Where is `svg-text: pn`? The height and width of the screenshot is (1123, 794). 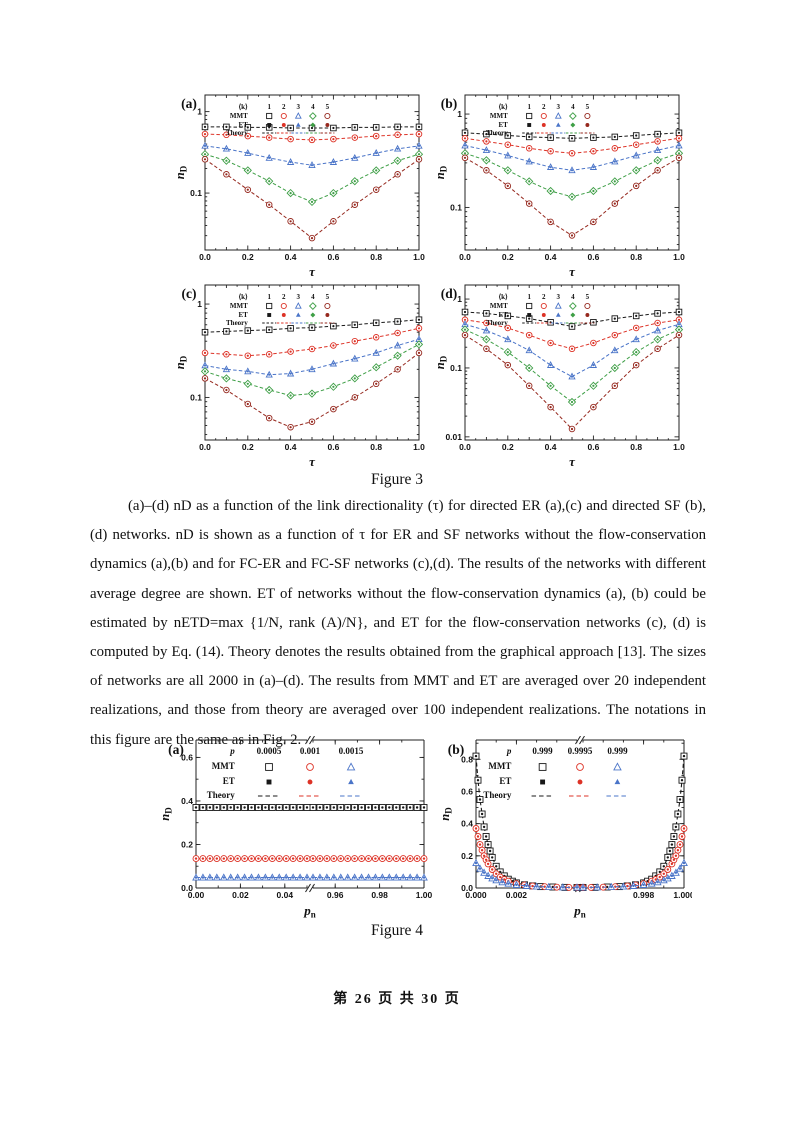 svg-text: pn is located at coordinates (579, 910).